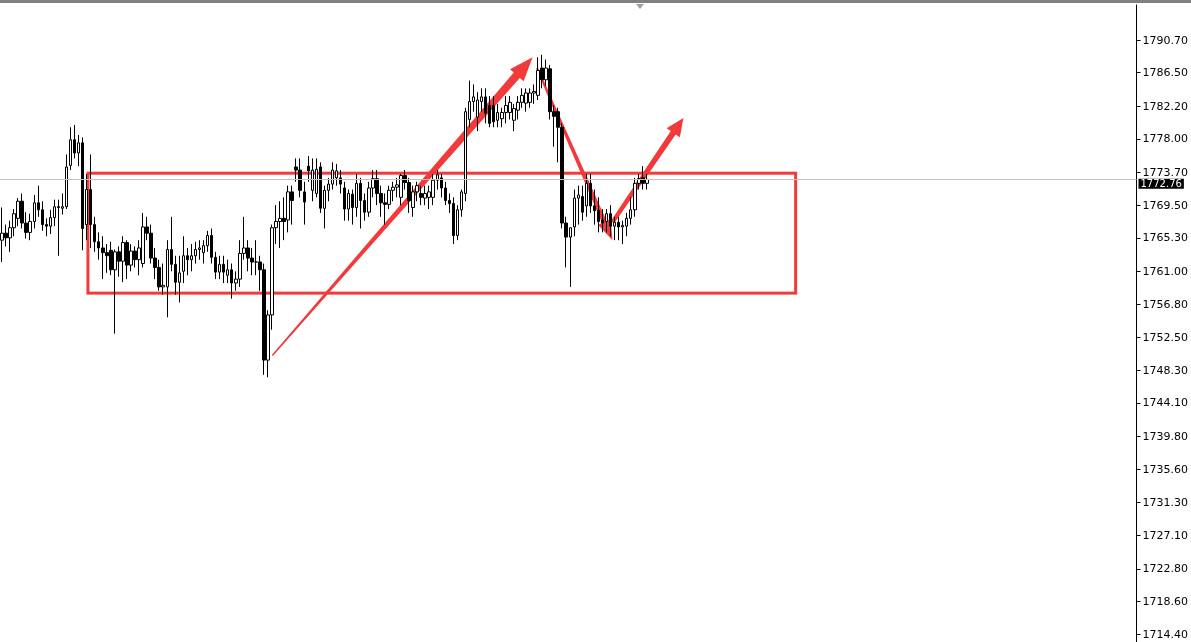  What do you see at coordinates (1165, 634) in the screenshot?
I see `y-tick-label: 1714.40` at bounding box center [1165, 634].